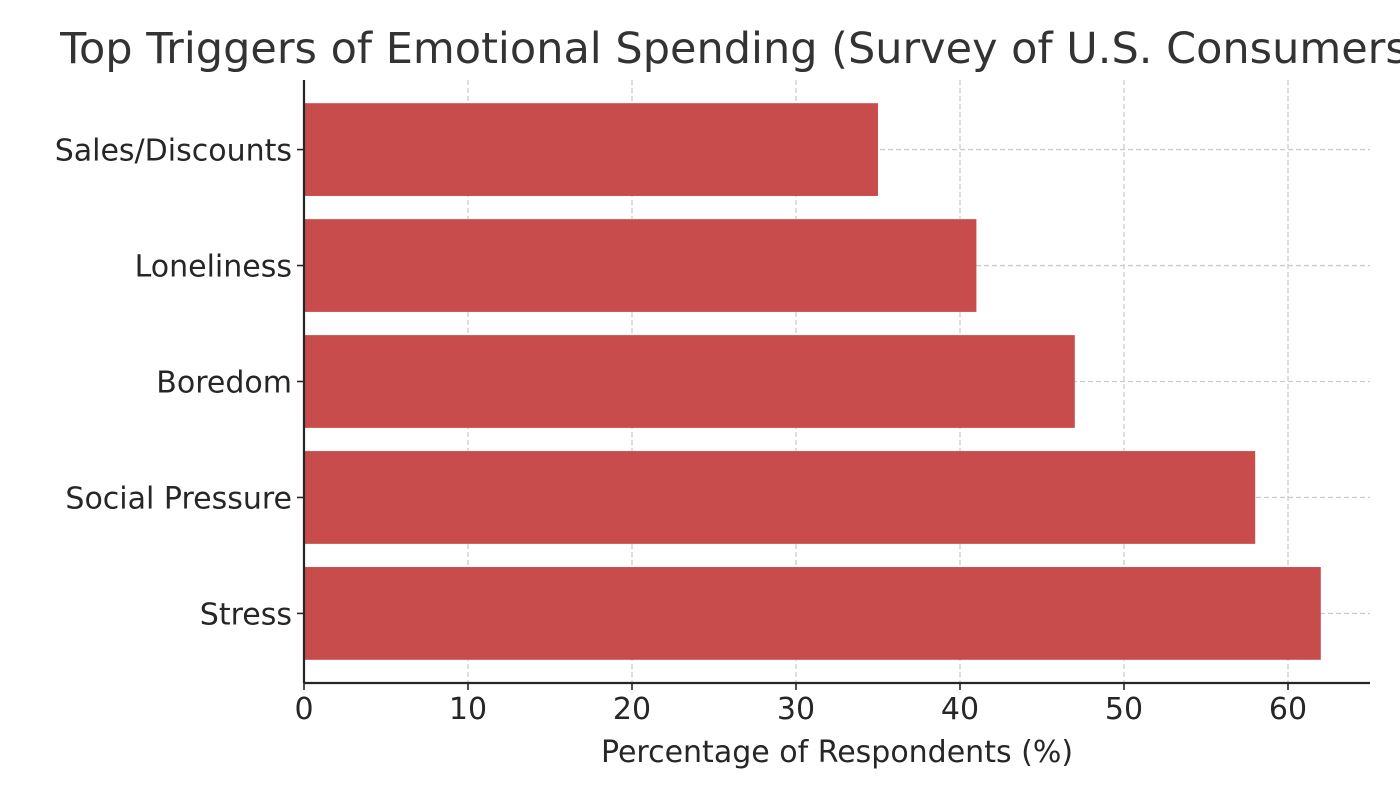 This screenshot has height=800, width=1400. I want to click on x-ticks: 0 10 20 30 40 50 60, so click(800, 705).